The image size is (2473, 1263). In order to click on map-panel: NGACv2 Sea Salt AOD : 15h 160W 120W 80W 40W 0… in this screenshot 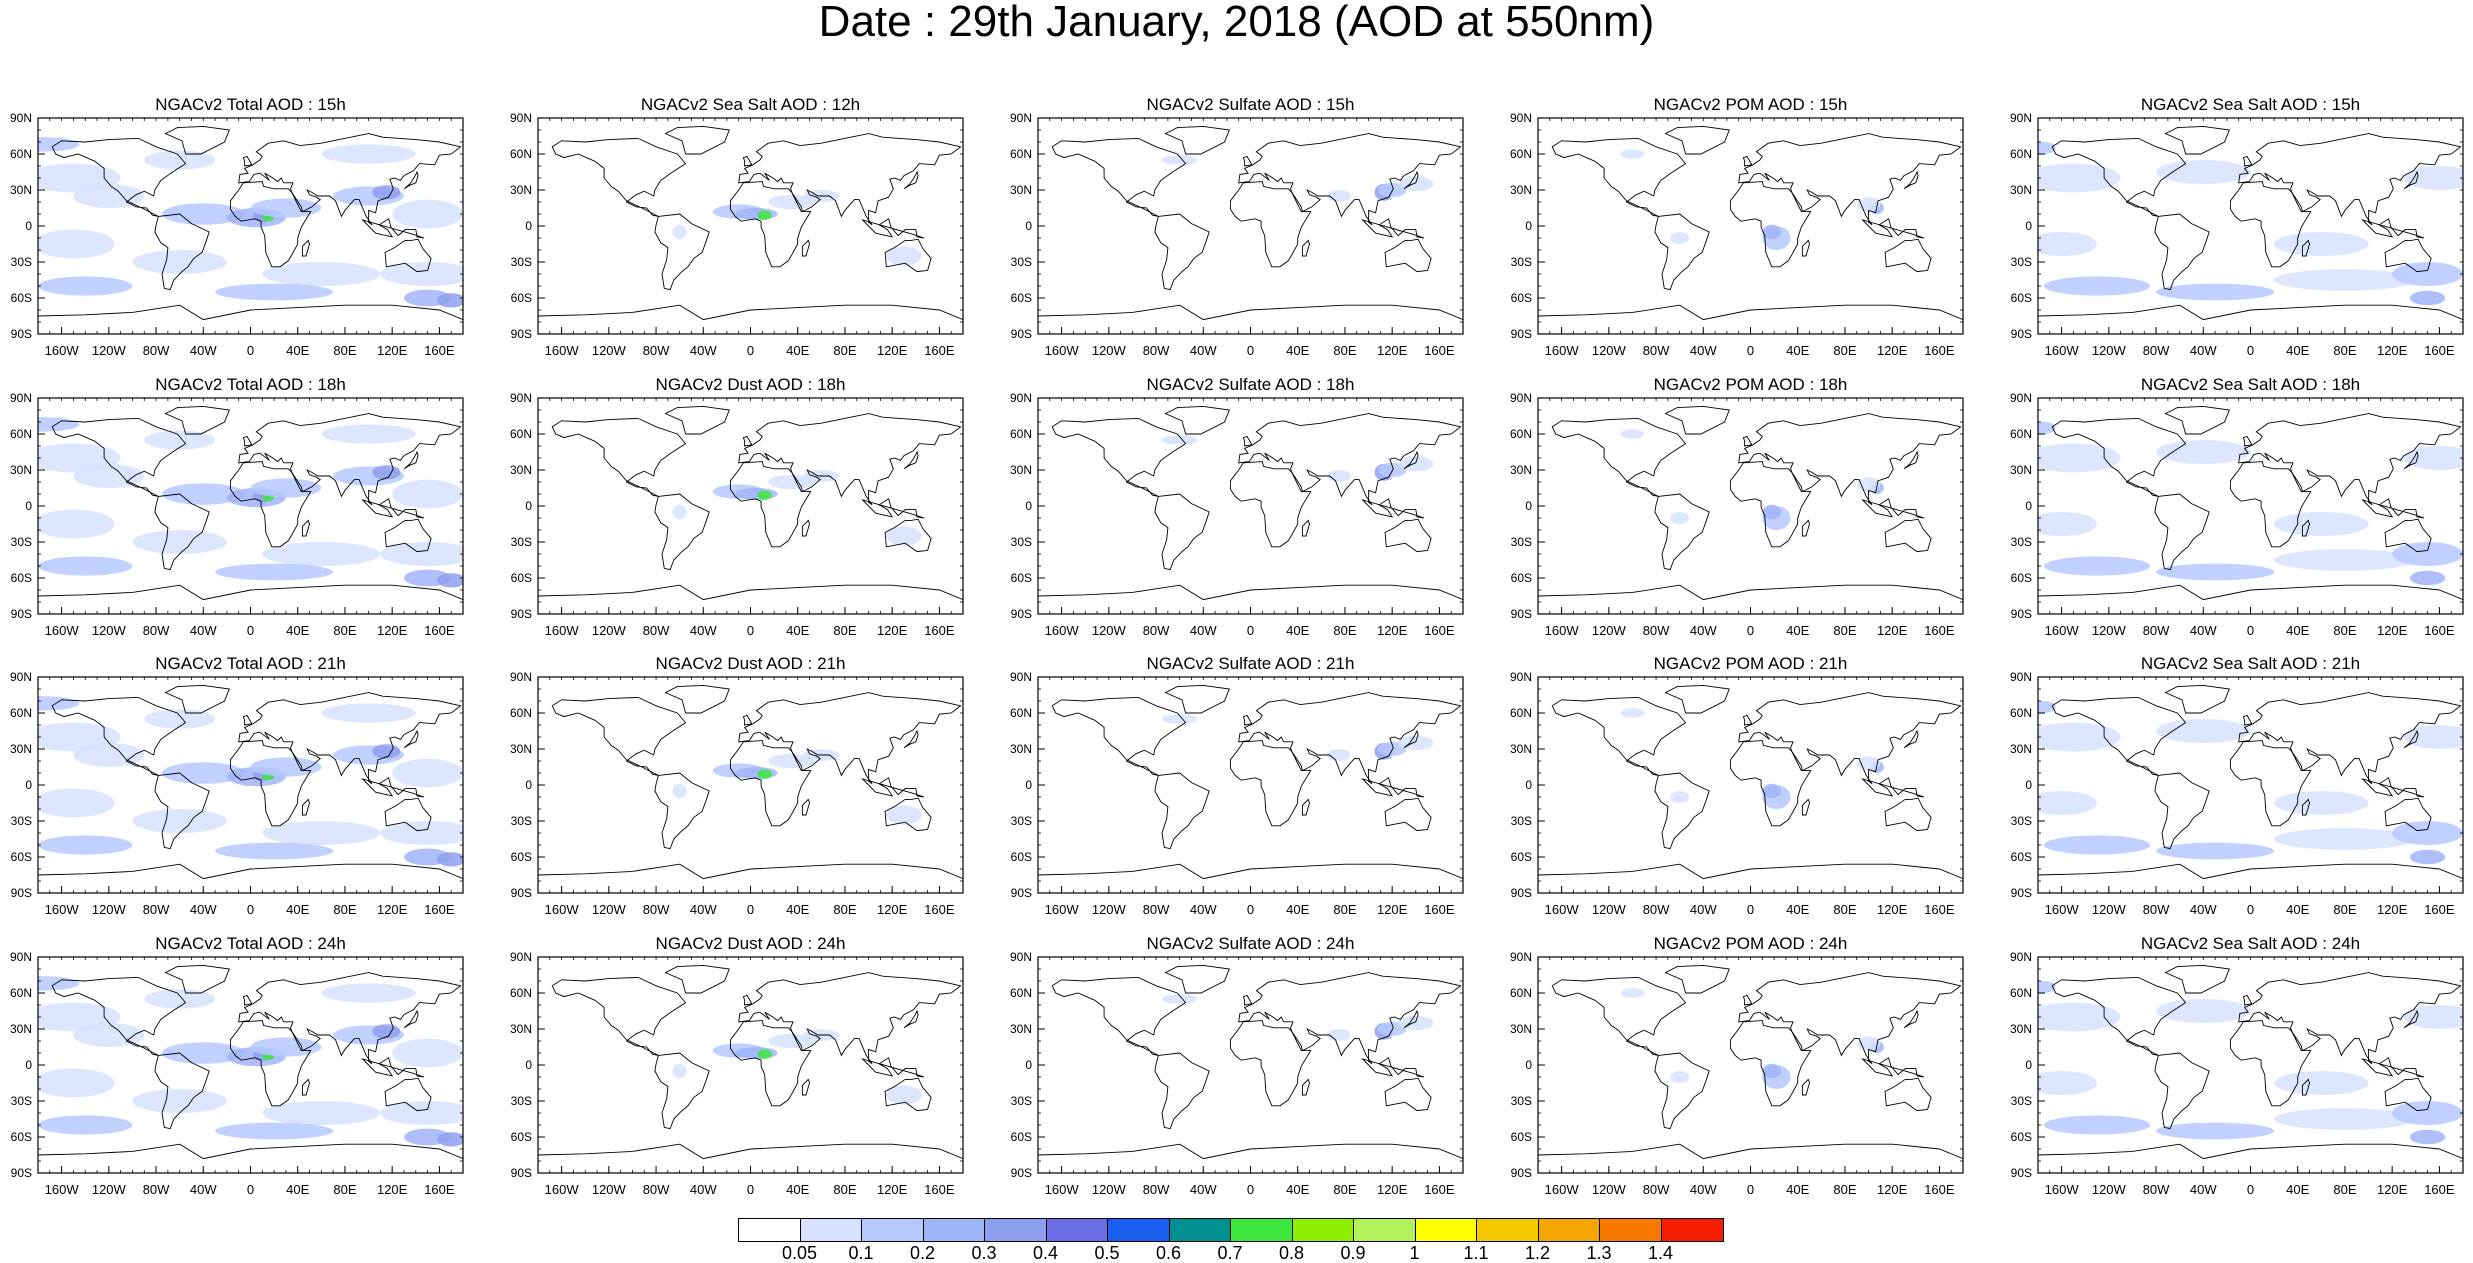, I will do `click(2237, 226)`.